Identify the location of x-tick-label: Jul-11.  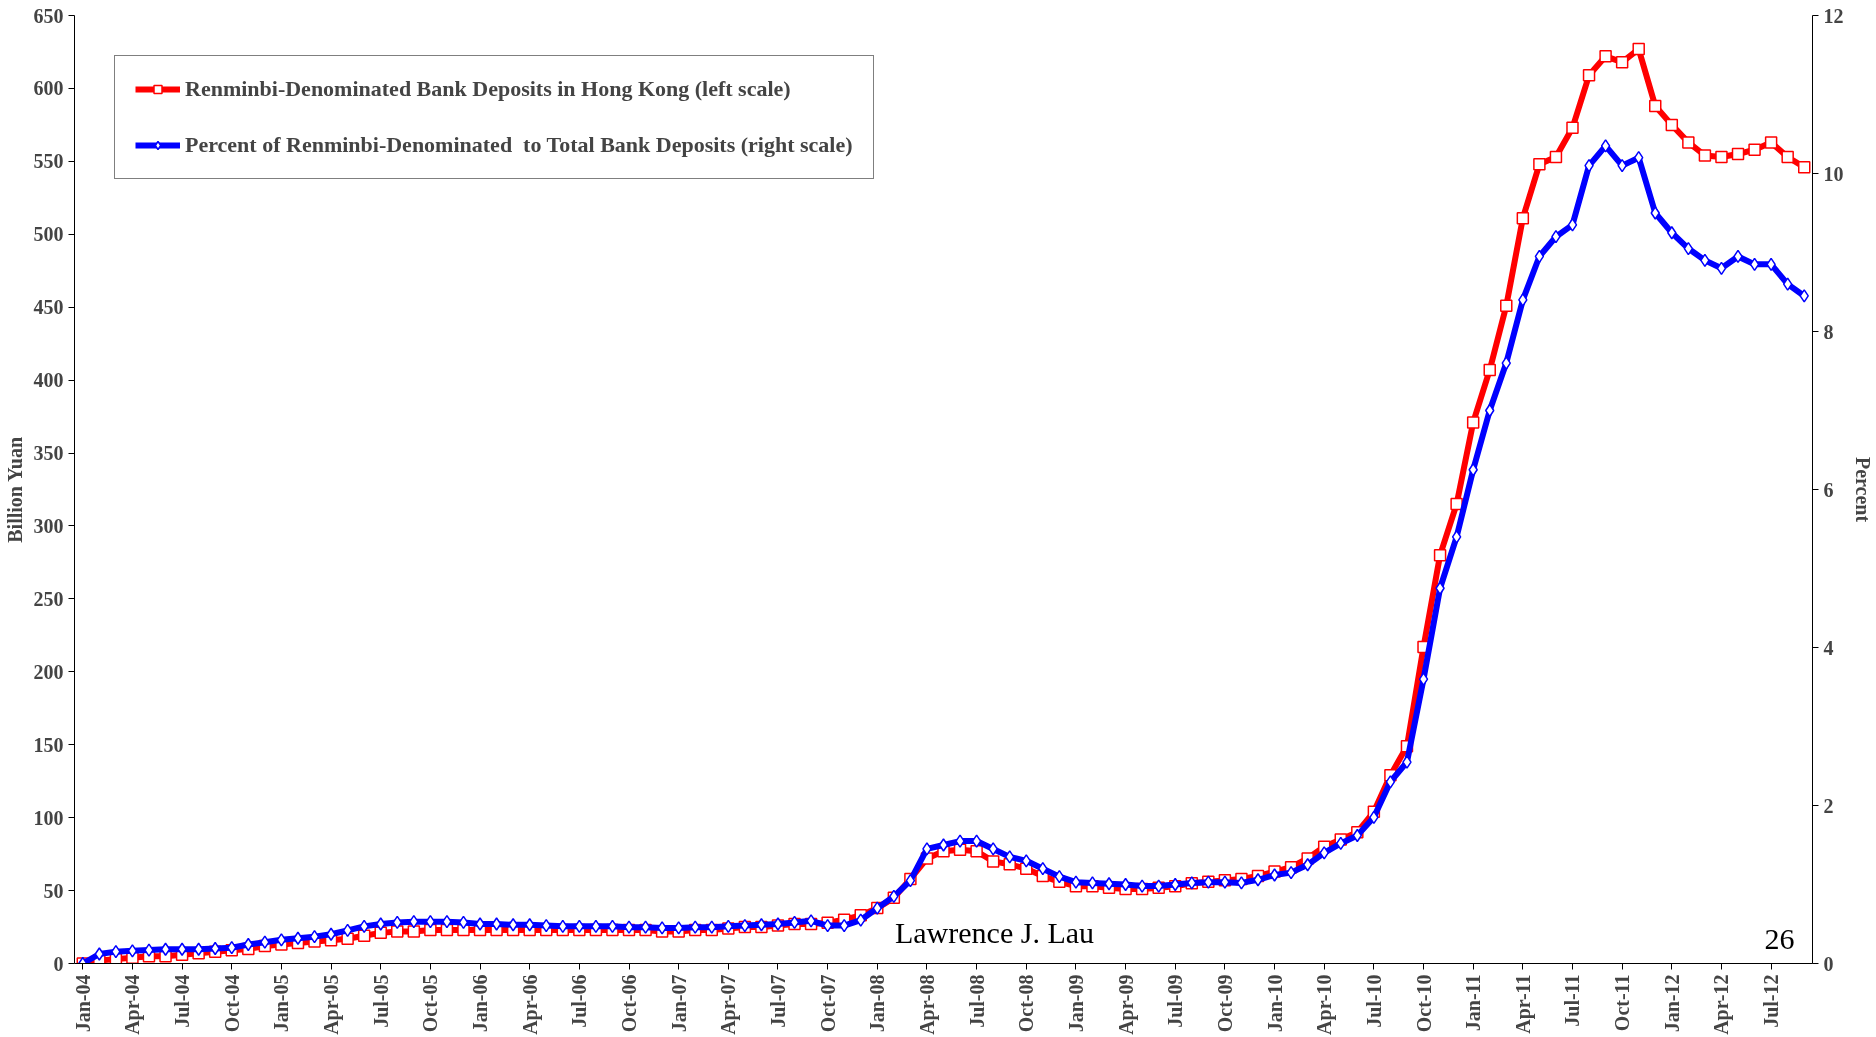
(1572, 1000).